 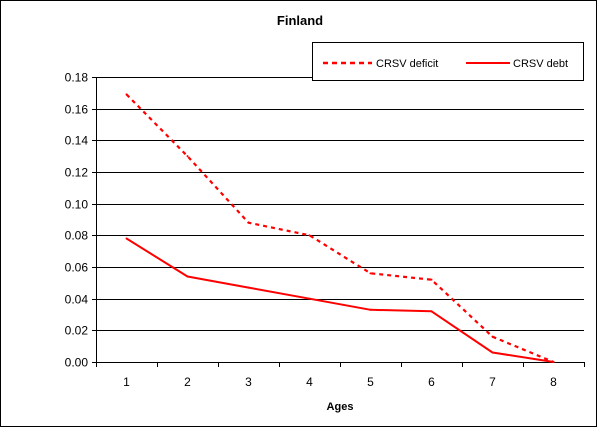 I want to click on y-tick-label: 0.08, so click(x=77, y=236).